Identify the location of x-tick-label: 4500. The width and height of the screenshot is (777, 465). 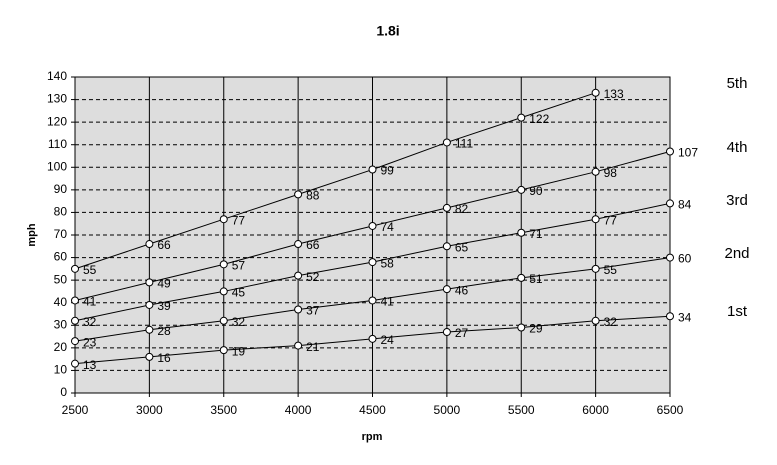
(372, 410).